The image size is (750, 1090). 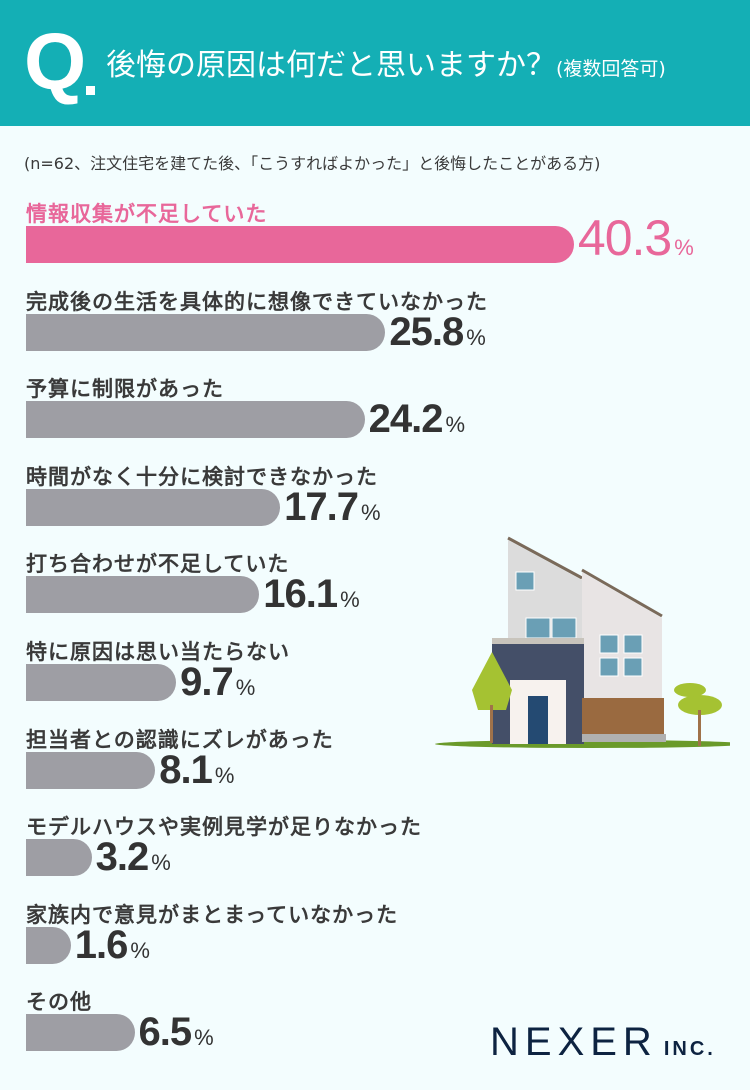 I want to click on bar-row: 時間がなく十分に検討できなかった 17.7%, so click(x=386, y=503).